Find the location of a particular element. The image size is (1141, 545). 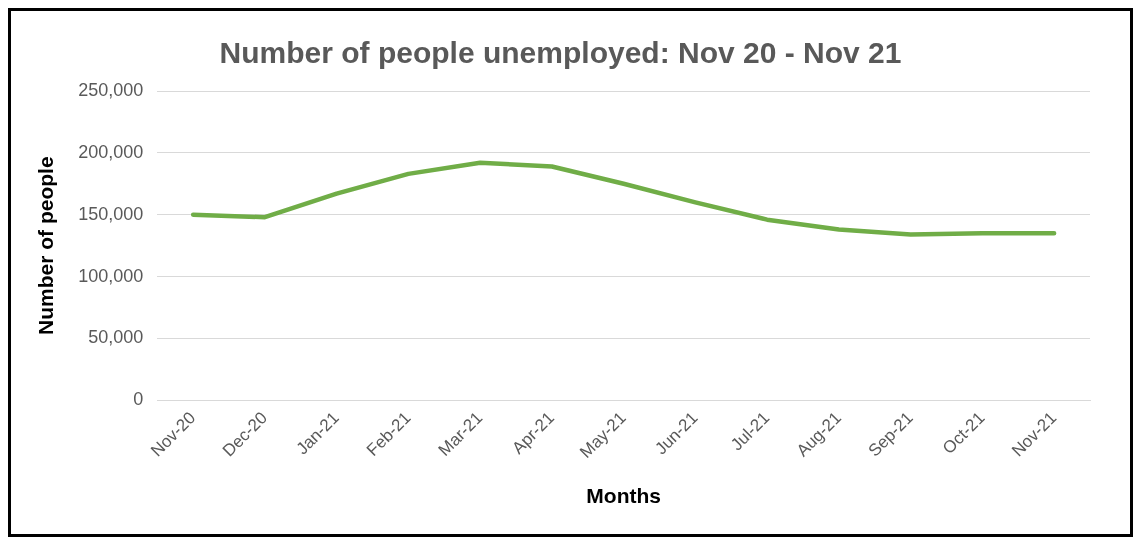

y-tick-label: 200,000 is located at coordinates (111, 151).